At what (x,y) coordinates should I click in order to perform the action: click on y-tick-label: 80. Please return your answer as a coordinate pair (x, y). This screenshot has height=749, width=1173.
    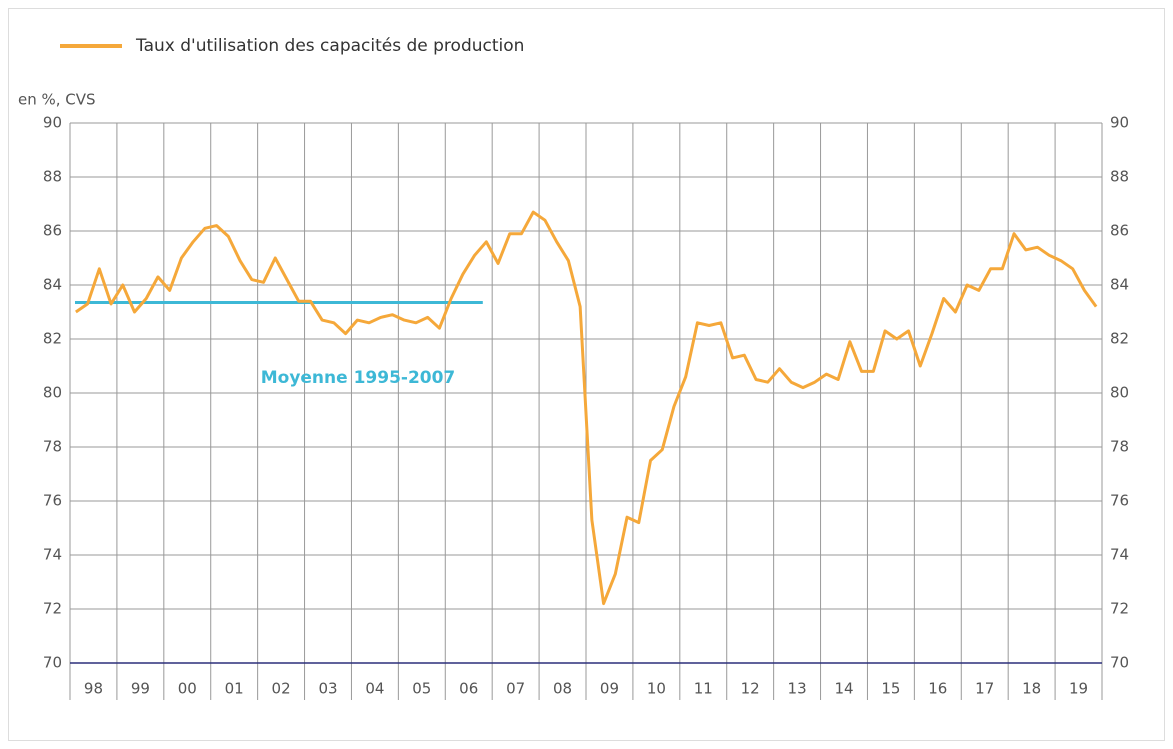
    Looking at the image, I should click on (52, 393).